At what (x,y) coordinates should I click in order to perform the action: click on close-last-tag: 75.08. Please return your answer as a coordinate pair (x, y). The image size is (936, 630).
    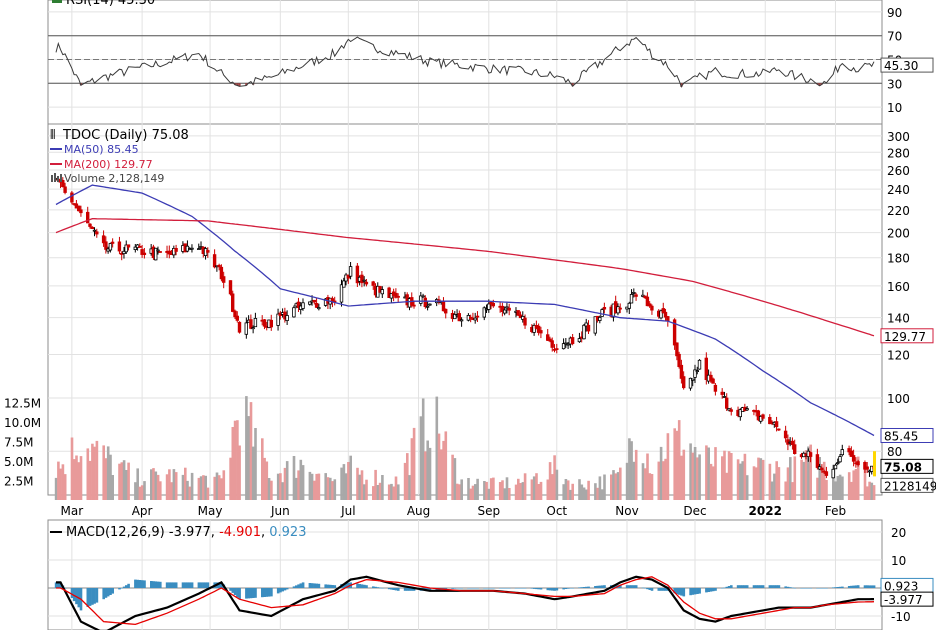
    Looking at the image, I should click on (903, 467).